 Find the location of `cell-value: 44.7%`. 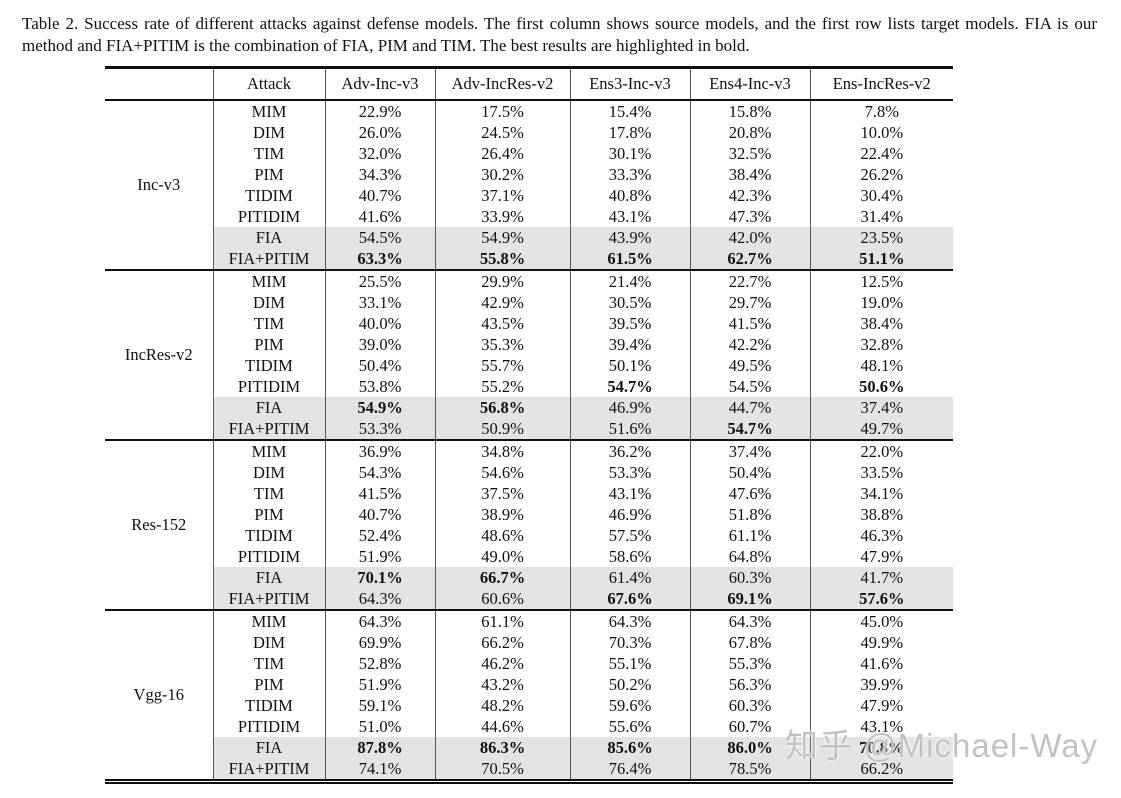

cell-value: 44.7% is located at coordinates (749, 407).